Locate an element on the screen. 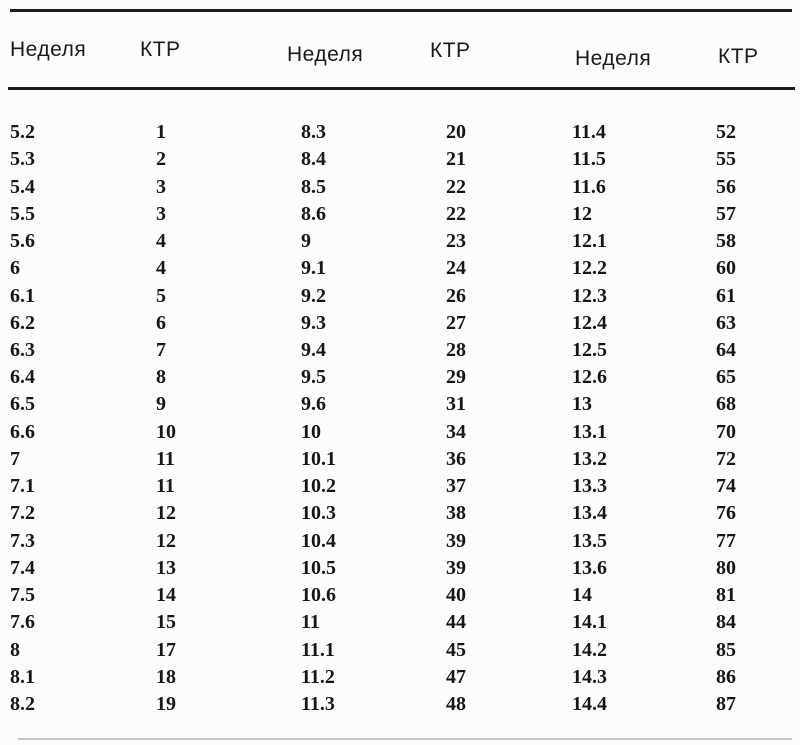 The height and width of the screenshot is (745, 800). ktr-cell: 39 is located at coordinates (456, 540).